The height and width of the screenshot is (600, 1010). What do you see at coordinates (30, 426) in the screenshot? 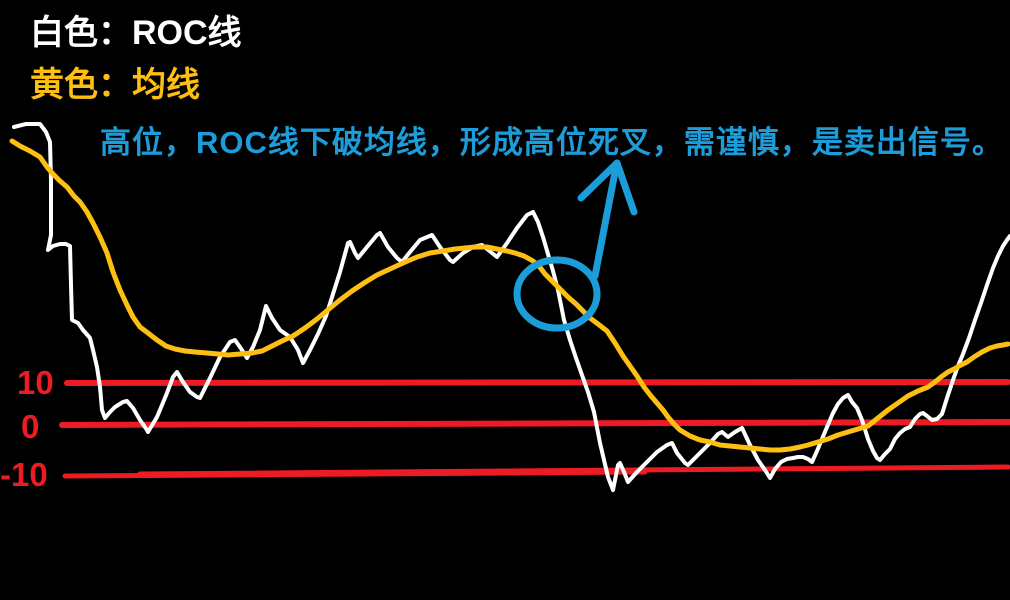
I see `axis-label-0: 0` at bounding box center [30, 426].